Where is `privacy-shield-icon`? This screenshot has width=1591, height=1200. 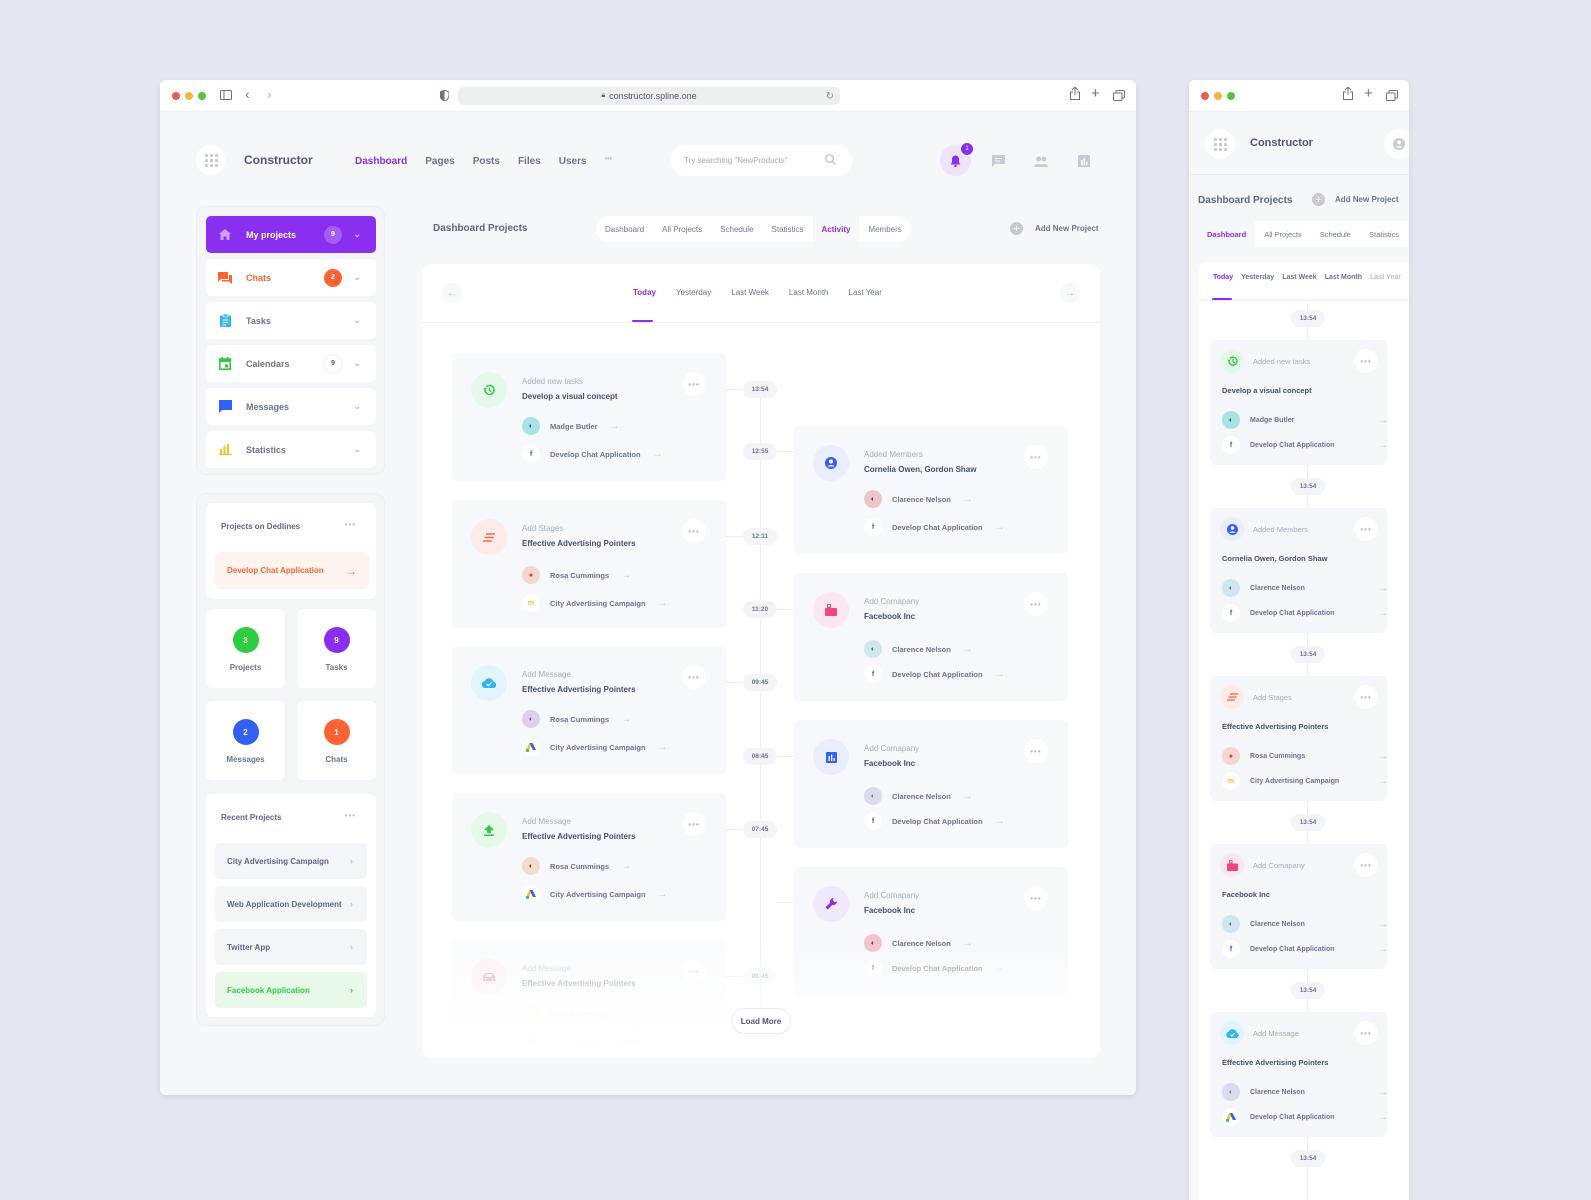 privacy-shield-icon is located at coordinates (444, 96).